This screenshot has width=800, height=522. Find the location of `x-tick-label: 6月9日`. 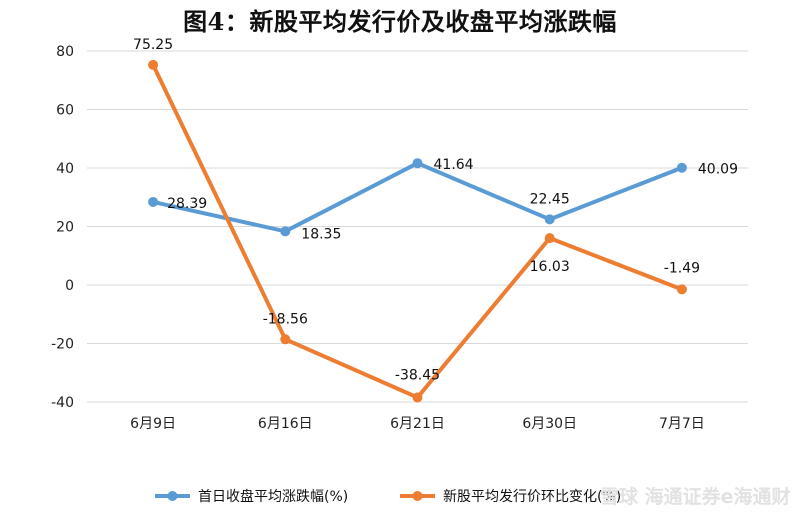

x-tick-label: 6月9日 is located at coordinates (153, 424).